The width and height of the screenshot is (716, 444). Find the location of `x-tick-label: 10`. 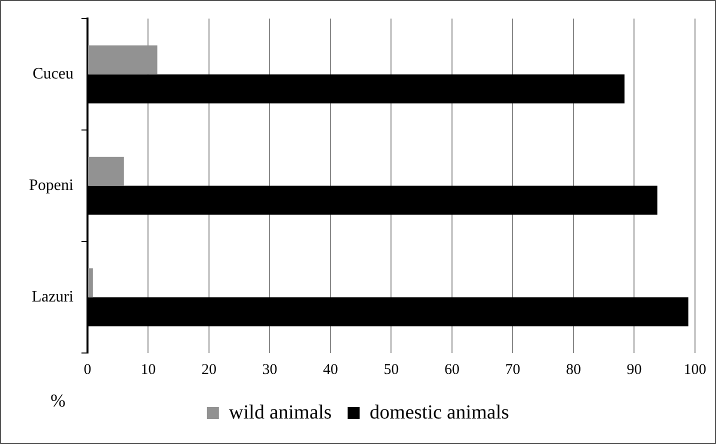

x-tick-label: 10 is located at coordinates (148, 370).